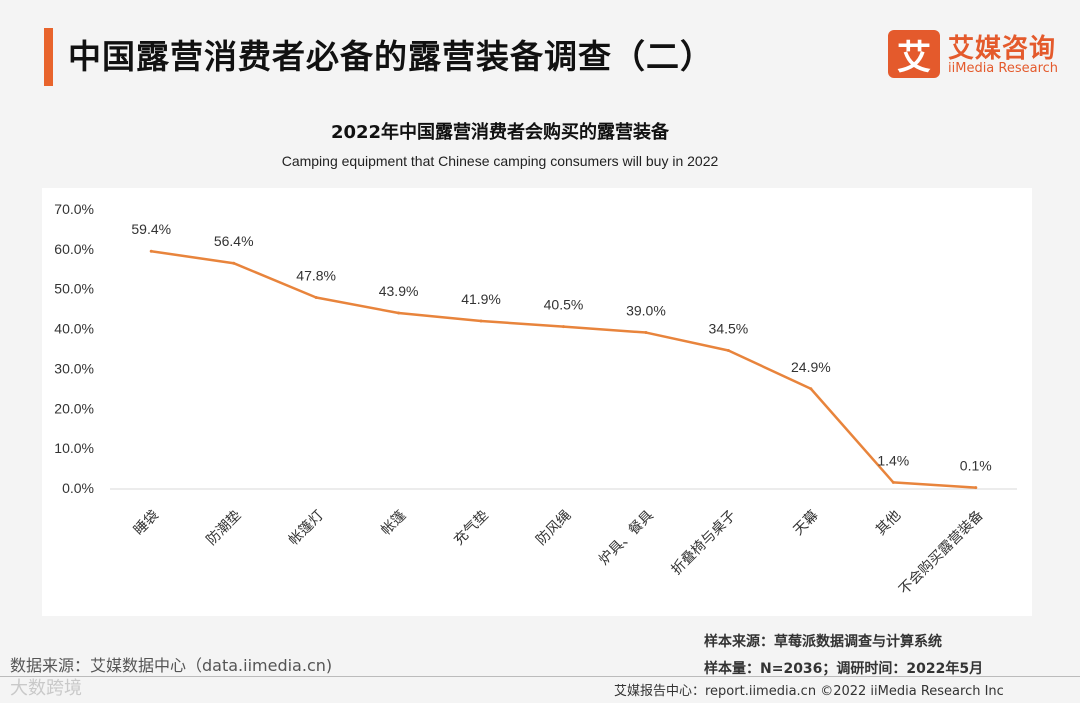 The image size is (1080, 703). I want to click on footer-sample-size: 样本量：N=2036；调研时间：2022年5月, so click(844, 669).